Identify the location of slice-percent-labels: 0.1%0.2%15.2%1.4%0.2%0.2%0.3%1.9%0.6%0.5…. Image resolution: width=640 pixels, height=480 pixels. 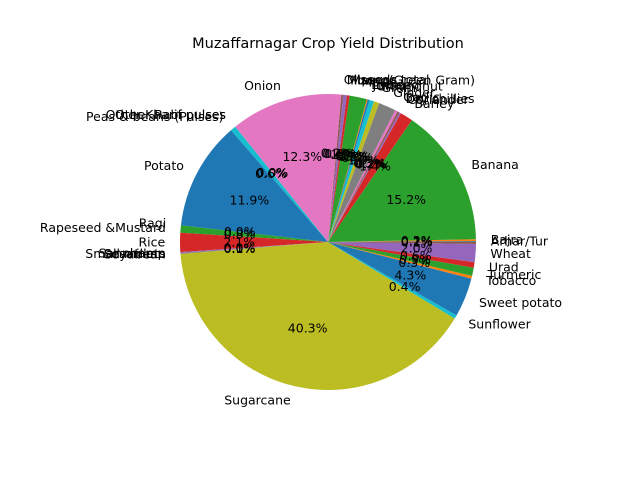
(327, 241).